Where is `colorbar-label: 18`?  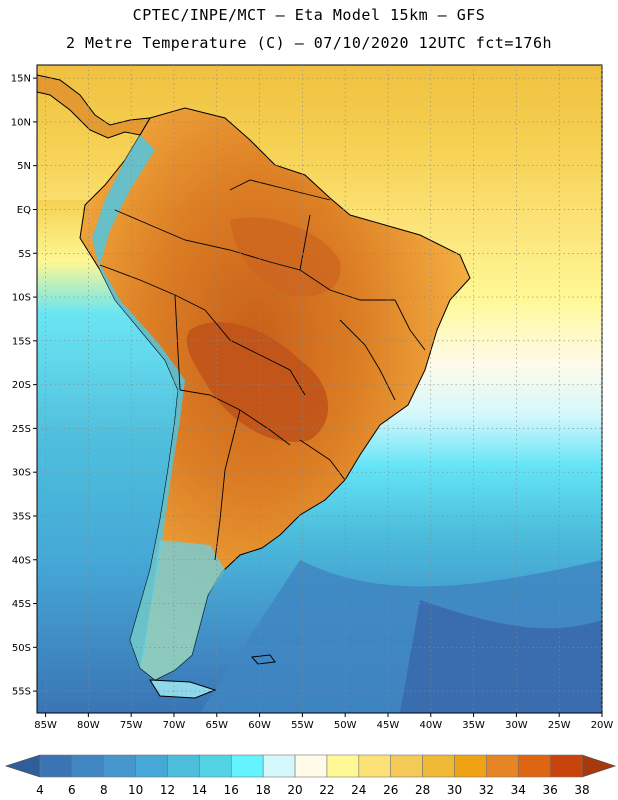
colorbar-label: 18 is located at coordinates (263, 790).